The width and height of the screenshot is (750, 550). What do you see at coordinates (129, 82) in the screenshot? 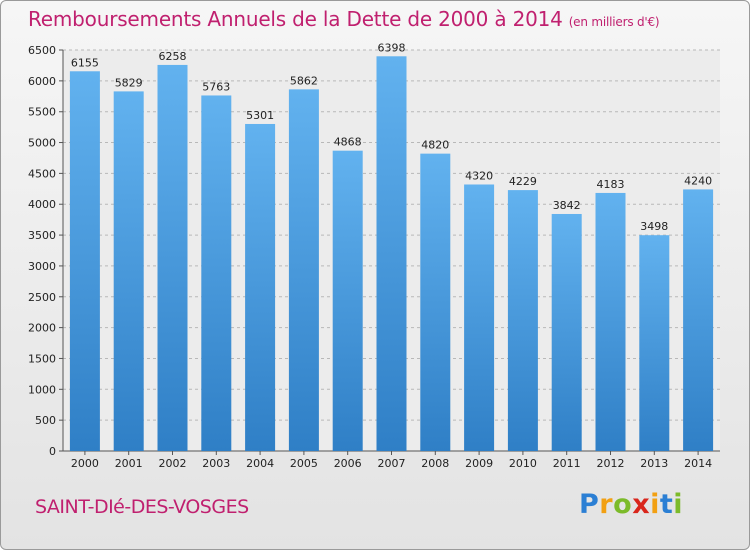
I see `data-label-2001: 5829` at bounding box center [129, 82].